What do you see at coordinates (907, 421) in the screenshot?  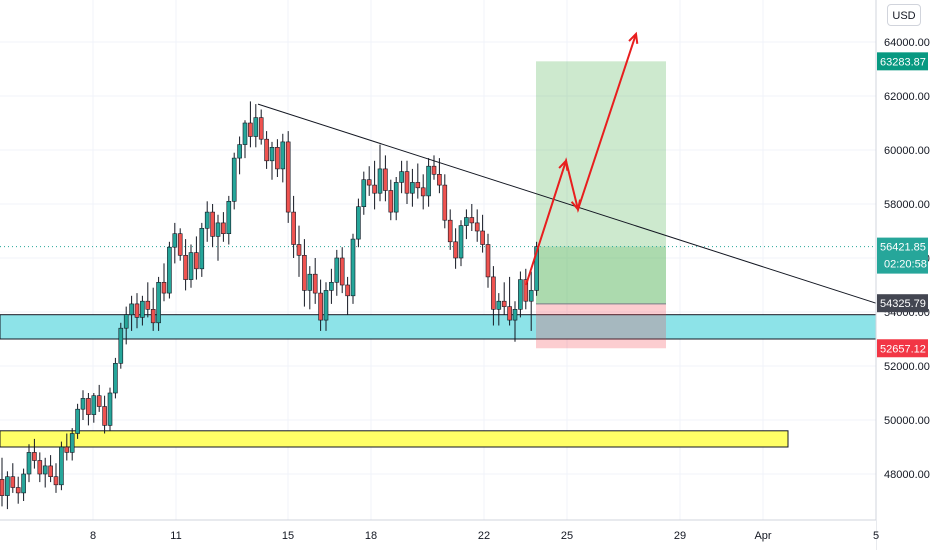 I see `price-tick-label: 50000.00` at bounding box center [907, 421].